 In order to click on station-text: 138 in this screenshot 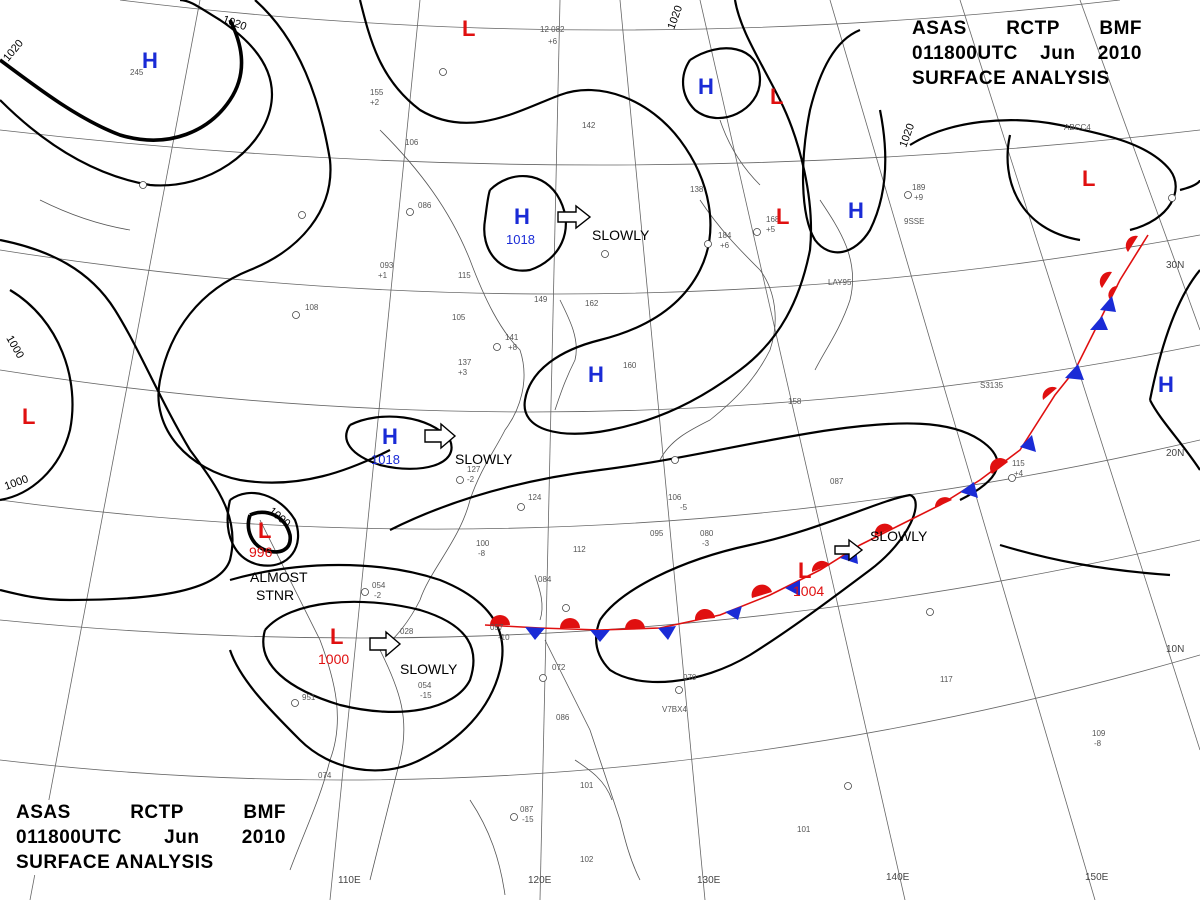, I will do `click(697, 189)`.